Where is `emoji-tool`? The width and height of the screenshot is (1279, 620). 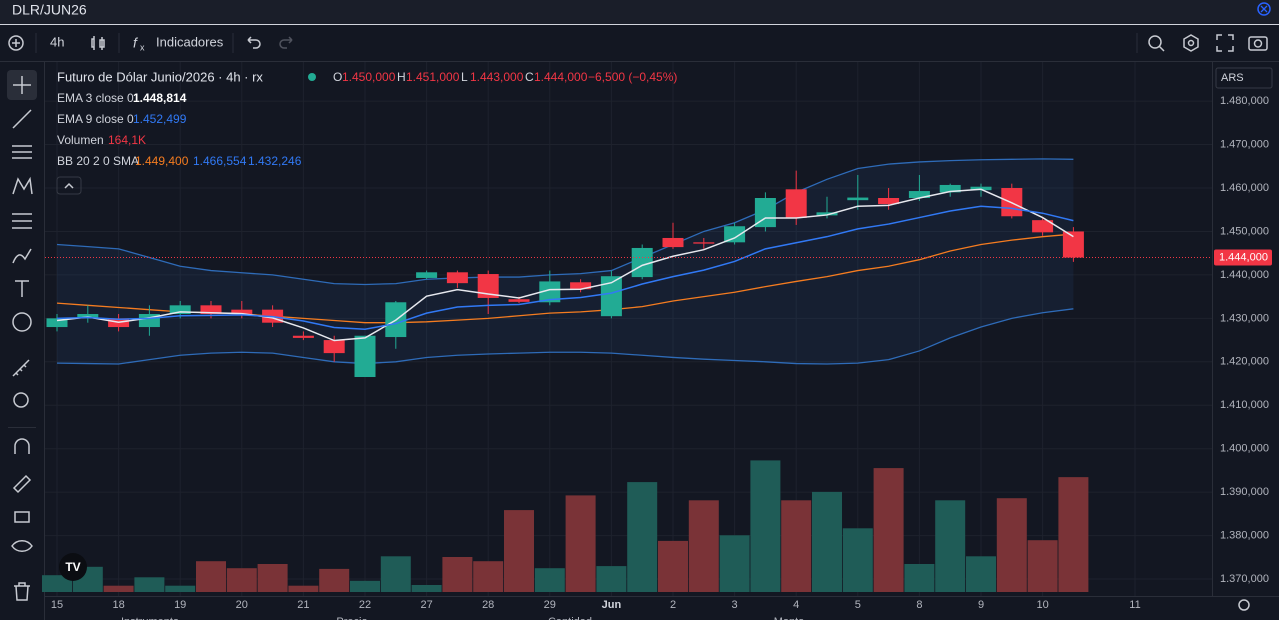
emoji-tool is located at coordinates (22, 322).